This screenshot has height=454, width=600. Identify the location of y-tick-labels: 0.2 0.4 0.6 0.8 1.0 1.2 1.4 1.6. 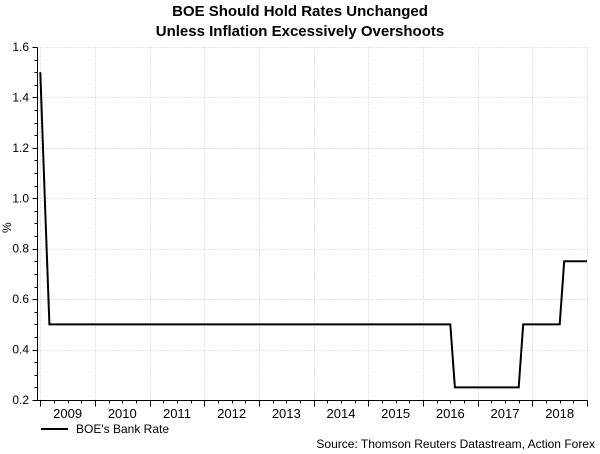
(20, 223).